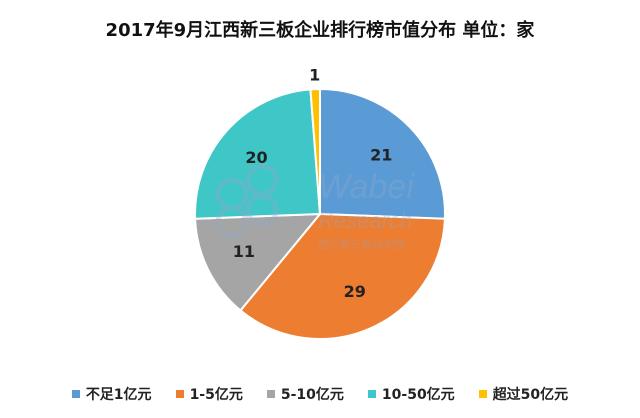 The image size is (640, 418). Describe the element at coordinates (366, 187) in the screenshot. I see `watermark-name: Wabei` at that location.